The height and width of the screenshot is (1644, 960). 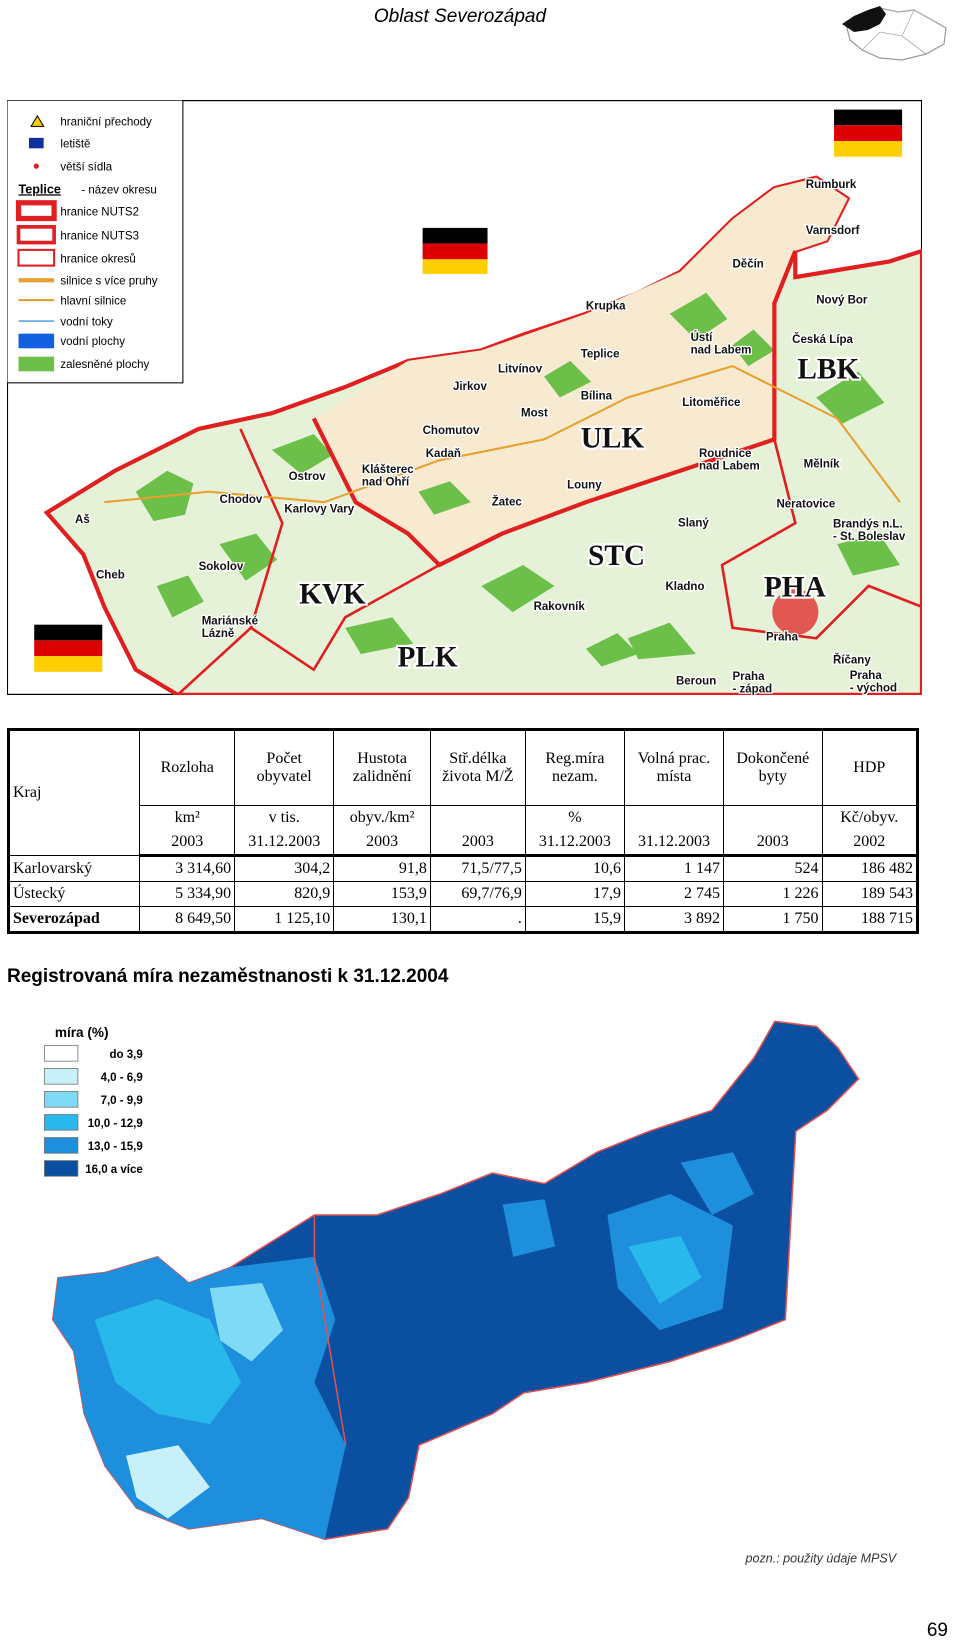 What do you see at coordinates (451, 431) in the screenshot?
I see `place-label: Chomutov` at bounding box center [451, 431].